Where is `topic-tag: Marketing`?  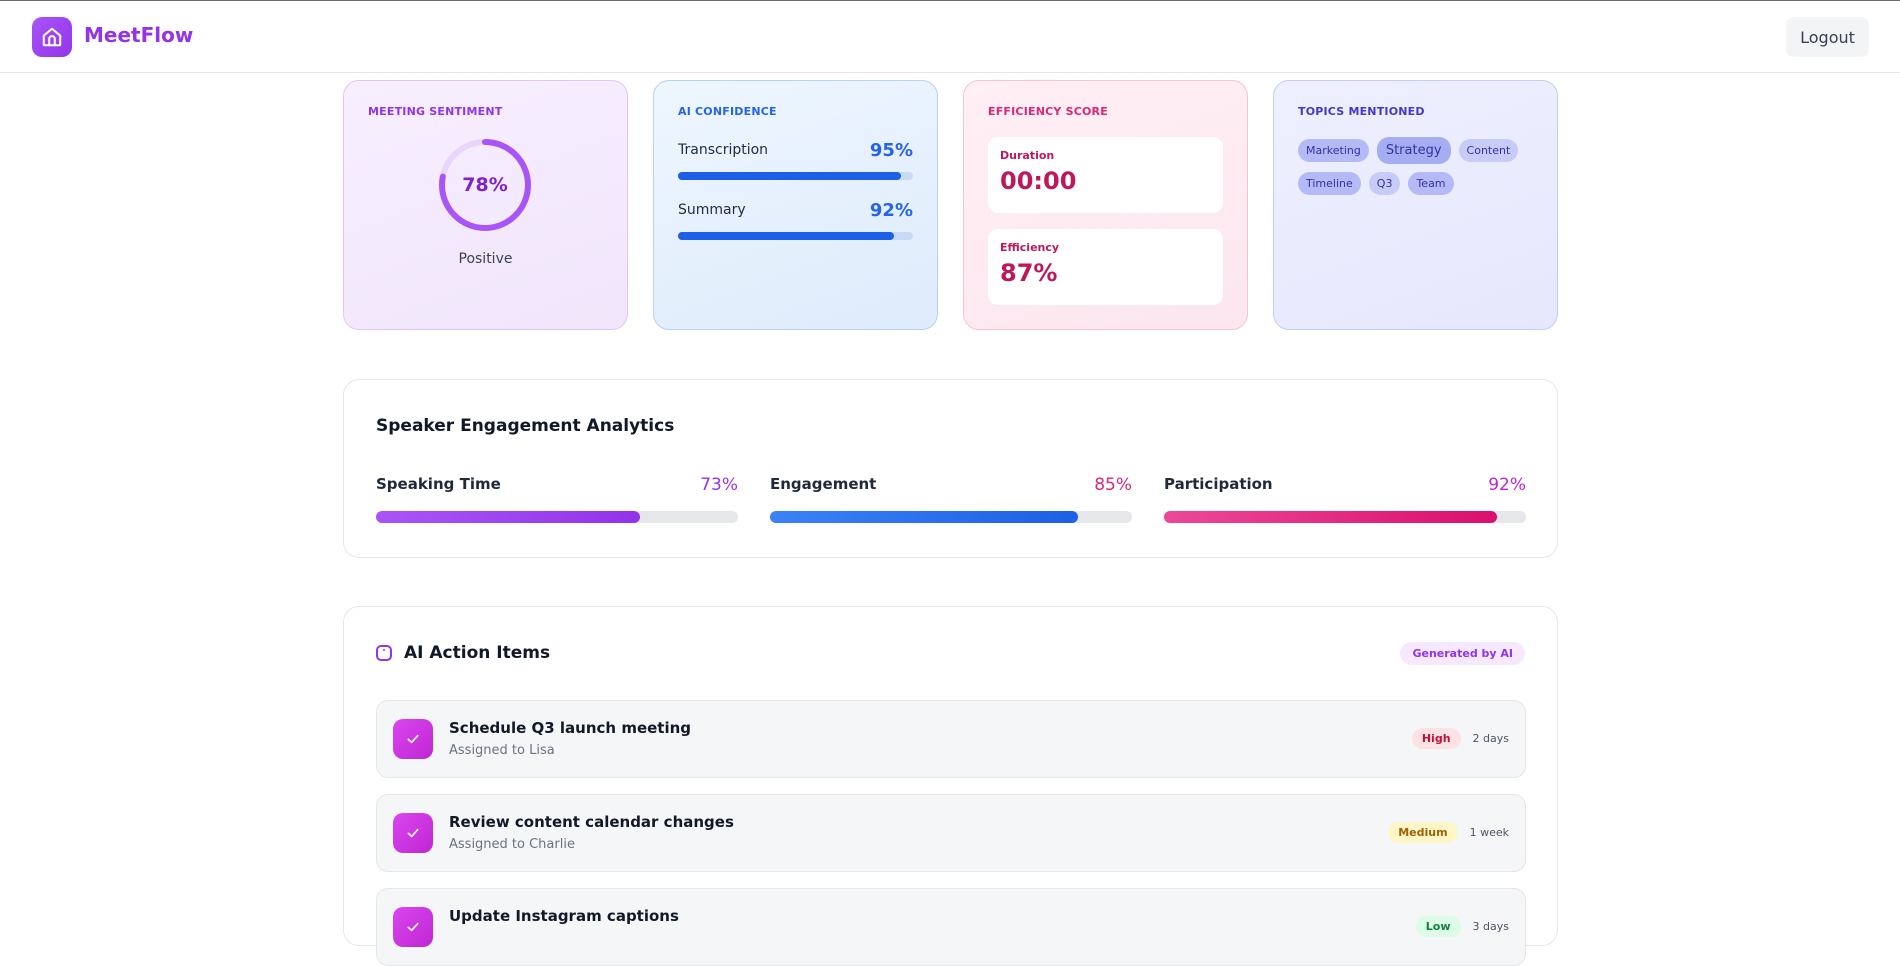
topic-tag: Marketing is located at coordinates (1333, 150).